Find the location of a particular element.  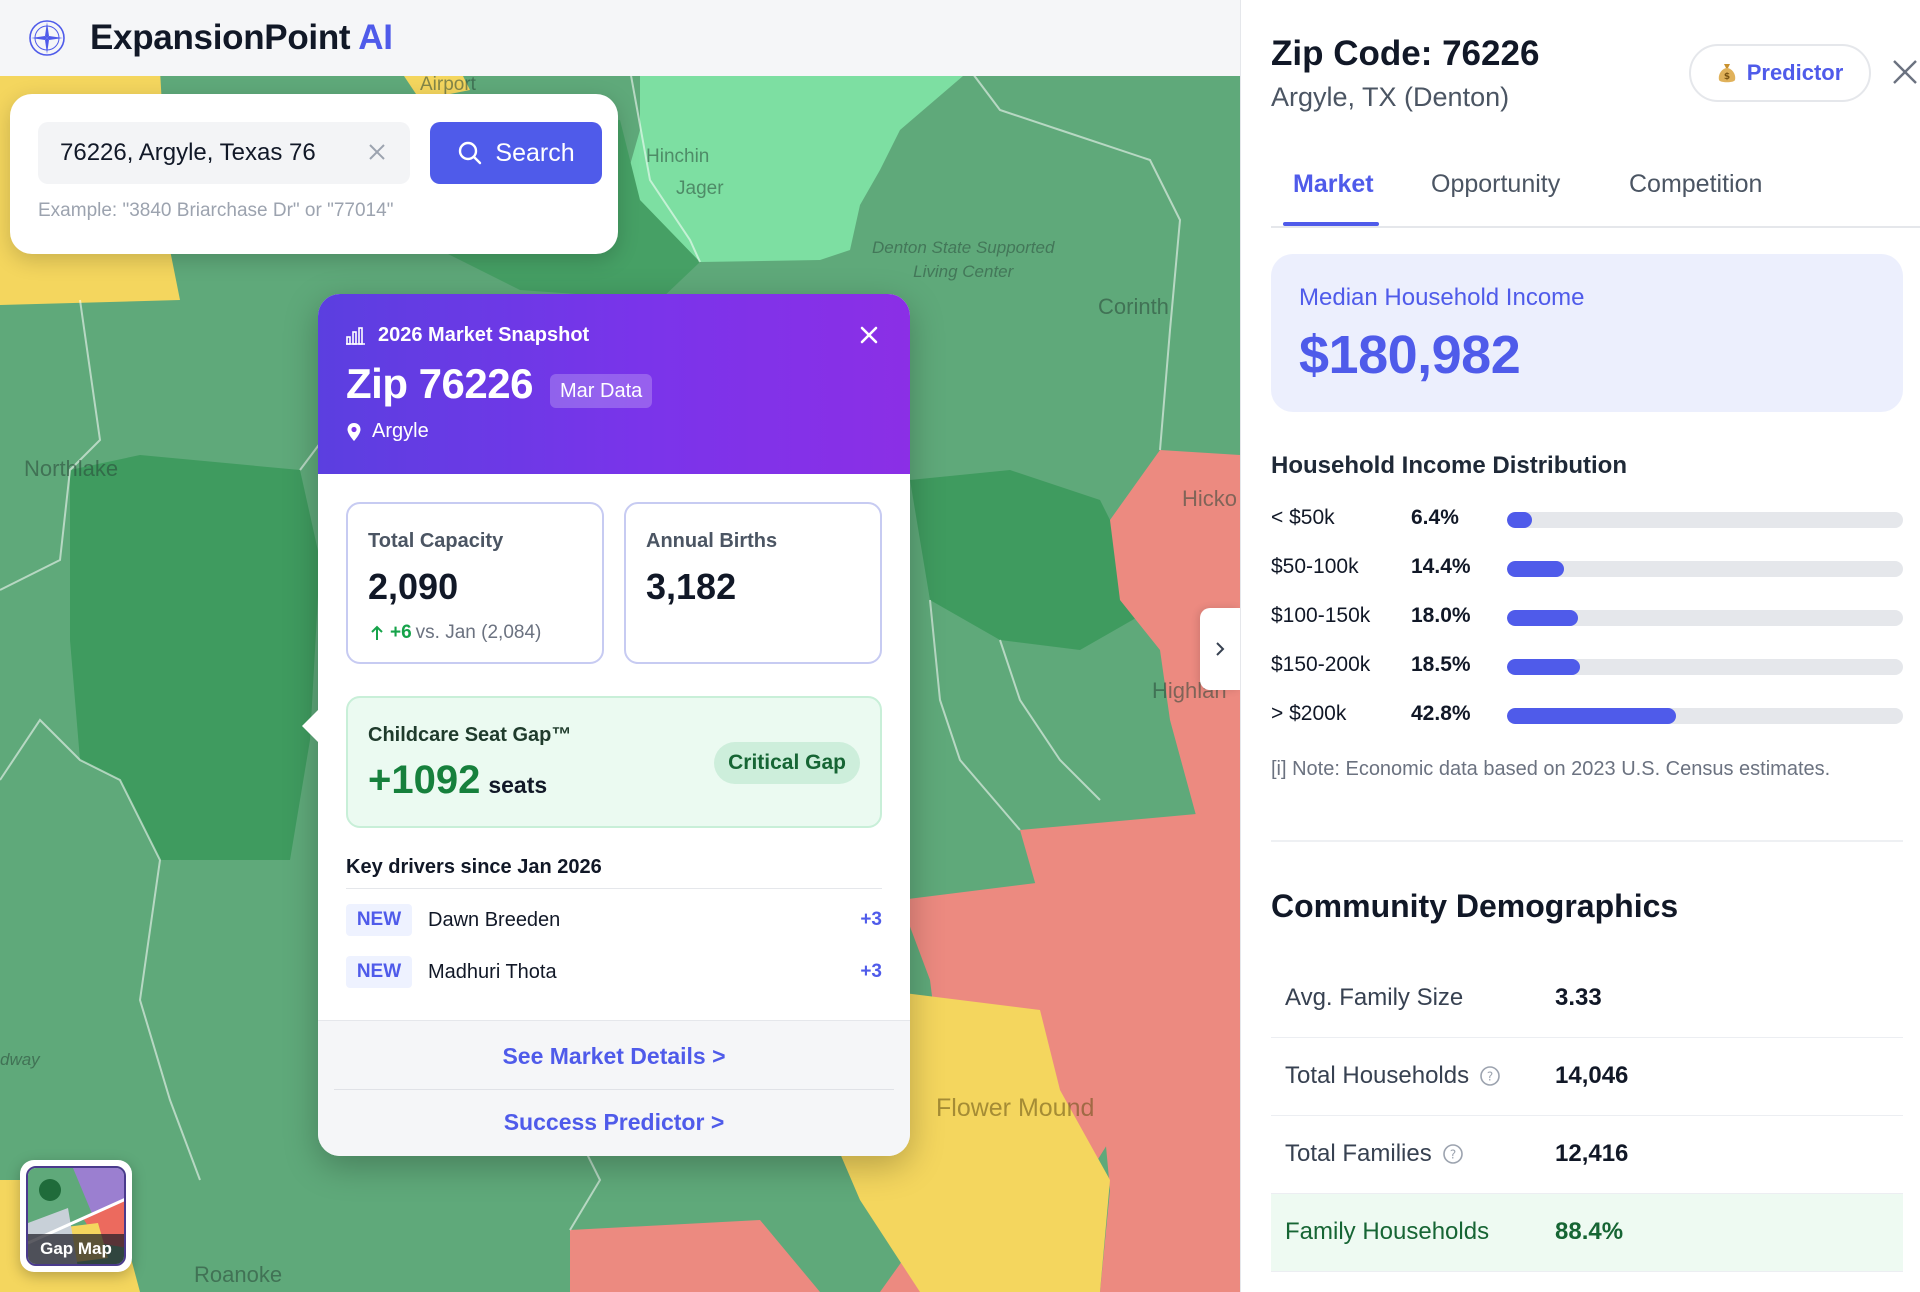

map-label-denton-center: Denton State Supported Living Center is located at coordinates (963, 260).